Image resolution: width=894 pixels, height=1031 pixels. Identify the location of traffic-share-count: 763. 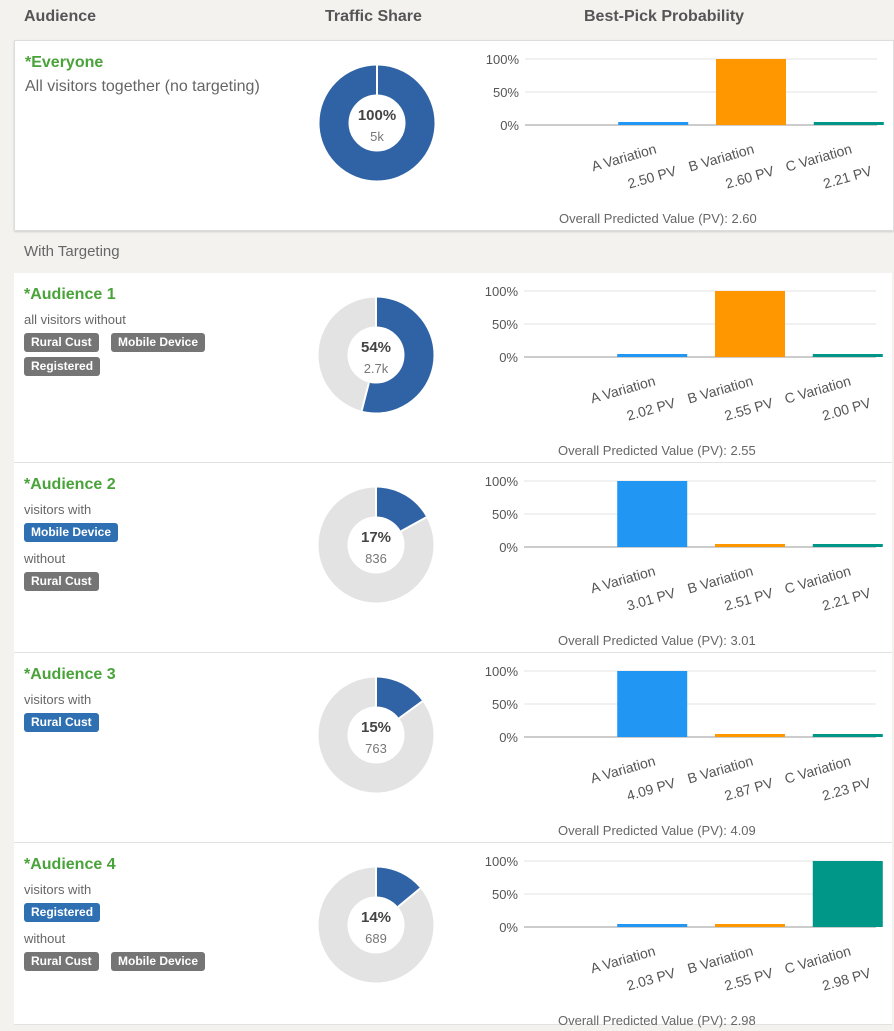
(376, 748).